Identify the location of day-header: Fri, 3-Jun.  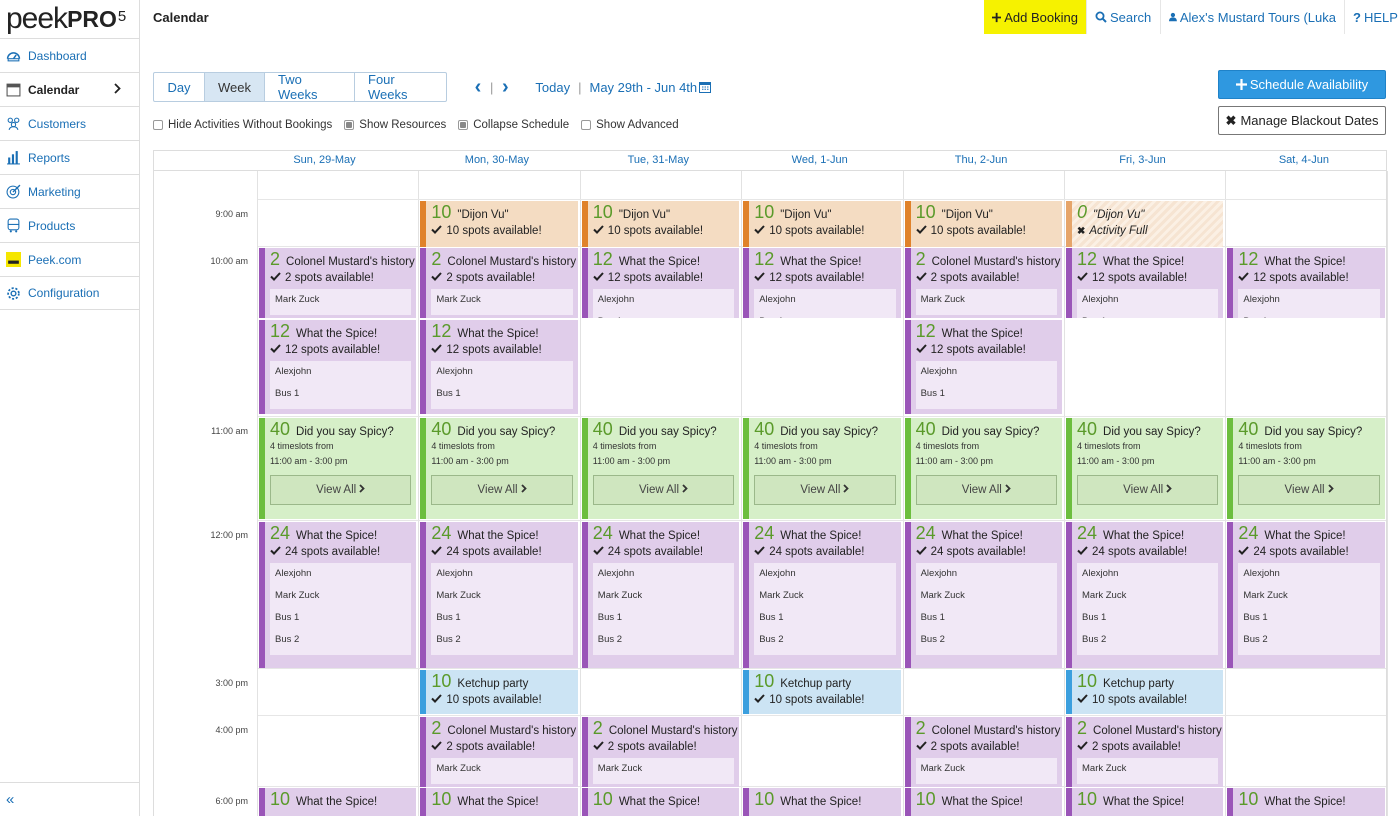
(1142, 160).